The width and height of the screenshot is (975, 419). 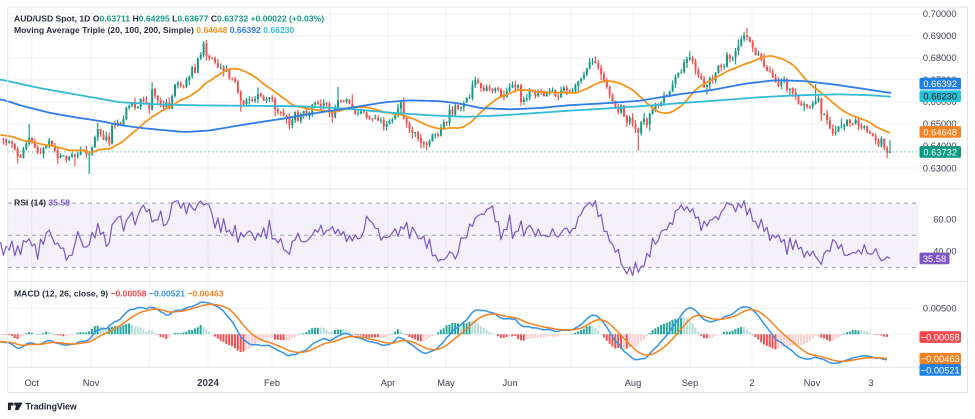 I want to click on svg-text: 2024, so click(x=208, y=383).